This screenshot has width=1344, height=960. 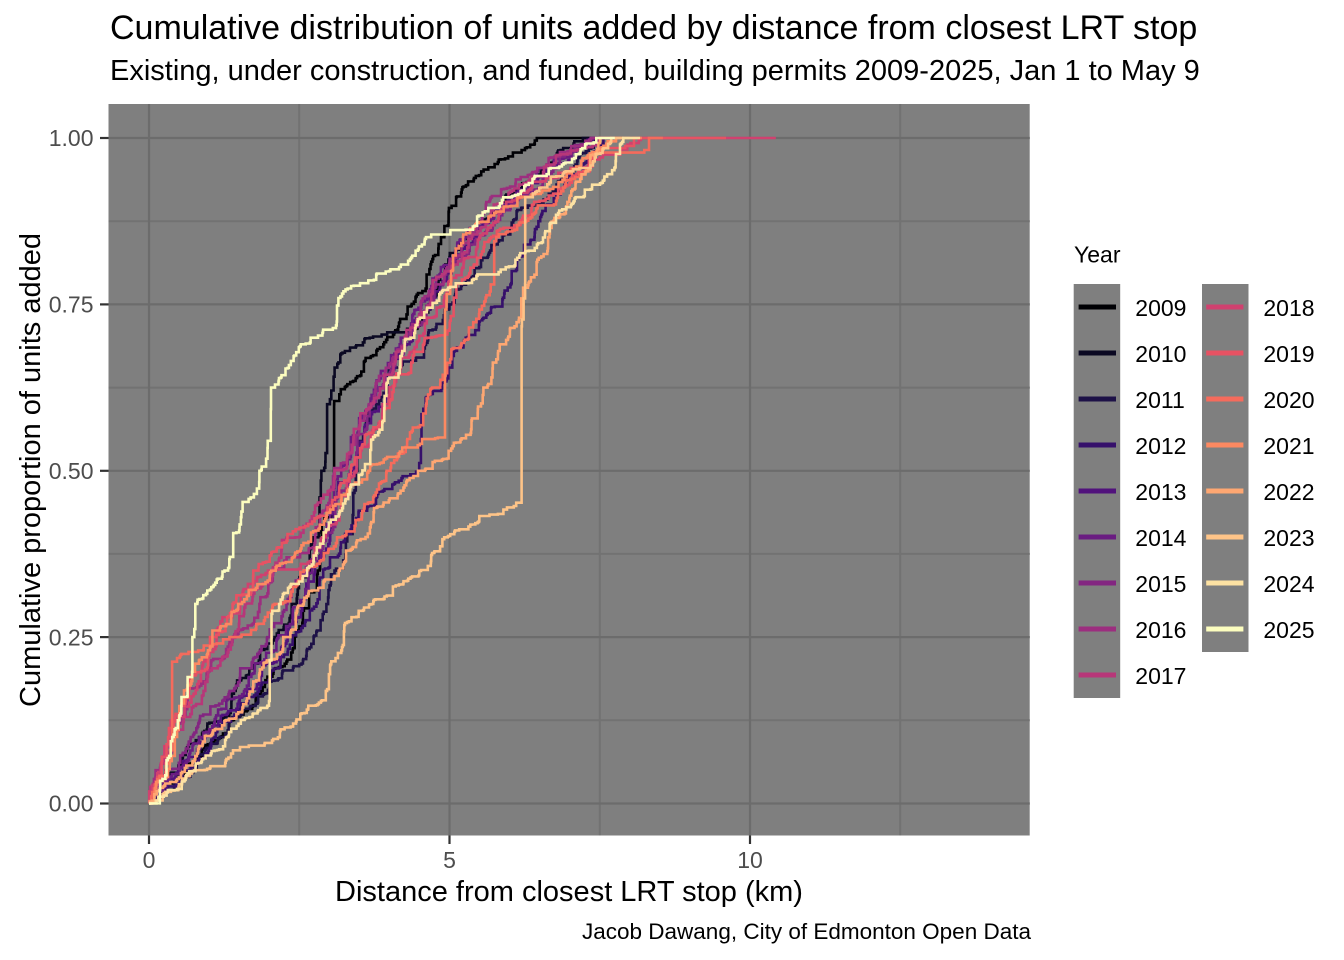 I want to click on svg-text: 10, so click(x=750, y=860).